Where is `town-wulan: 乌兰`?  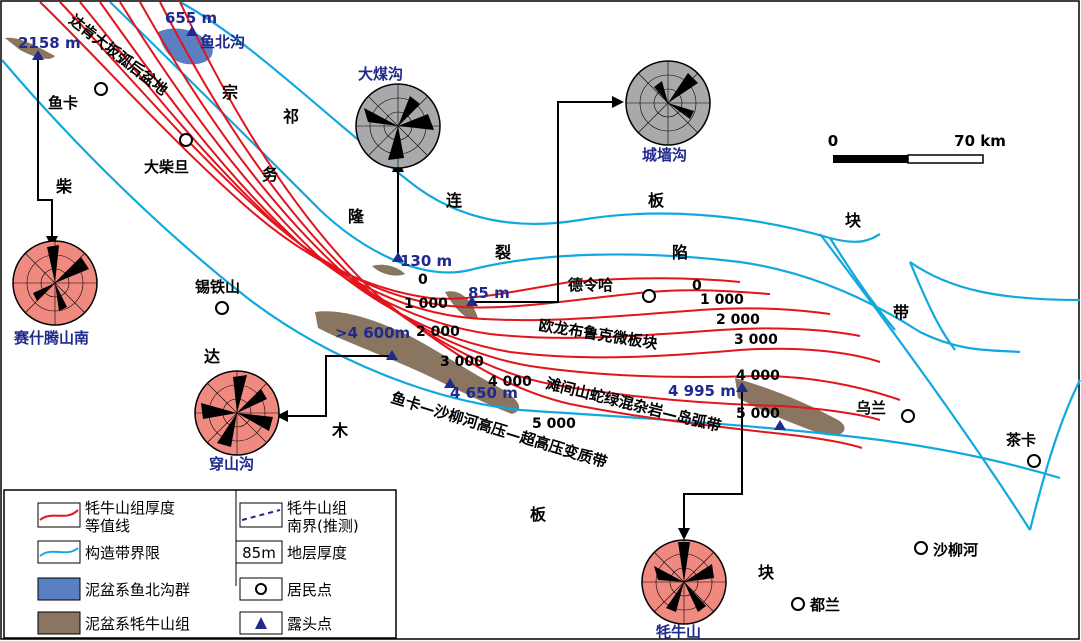
town-wulan: 乌兰 is located at coordinates (871, 408).